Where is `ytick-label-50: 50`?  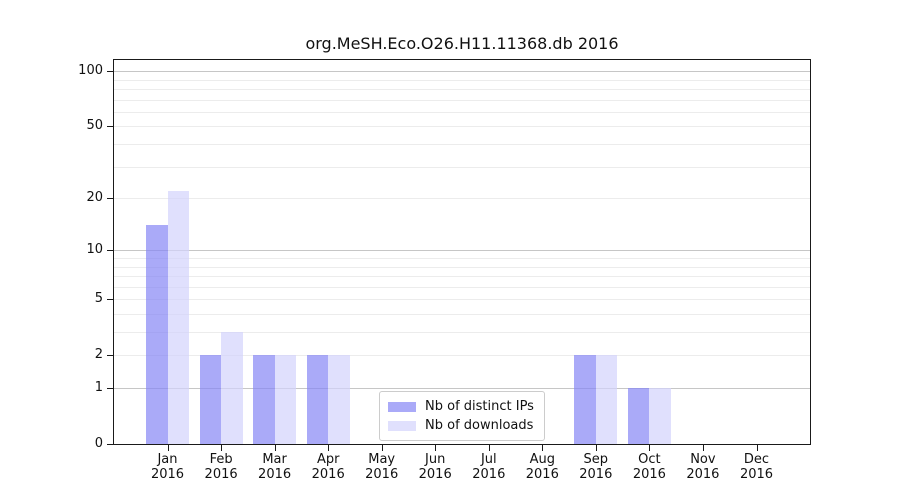
ytick-label-50: 50 is located at coordinates (94, 126).